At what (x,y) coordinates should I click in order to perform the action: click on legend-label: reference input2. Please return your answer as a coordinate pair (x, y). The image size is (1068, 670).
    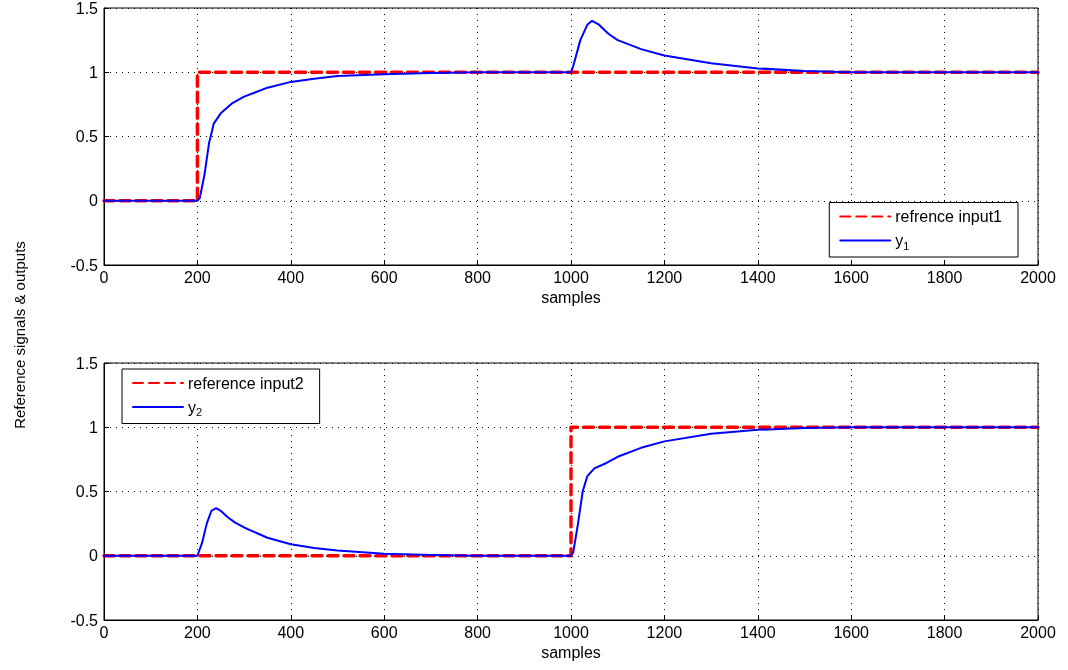
    Looking at the image, I should click on (246, 383).